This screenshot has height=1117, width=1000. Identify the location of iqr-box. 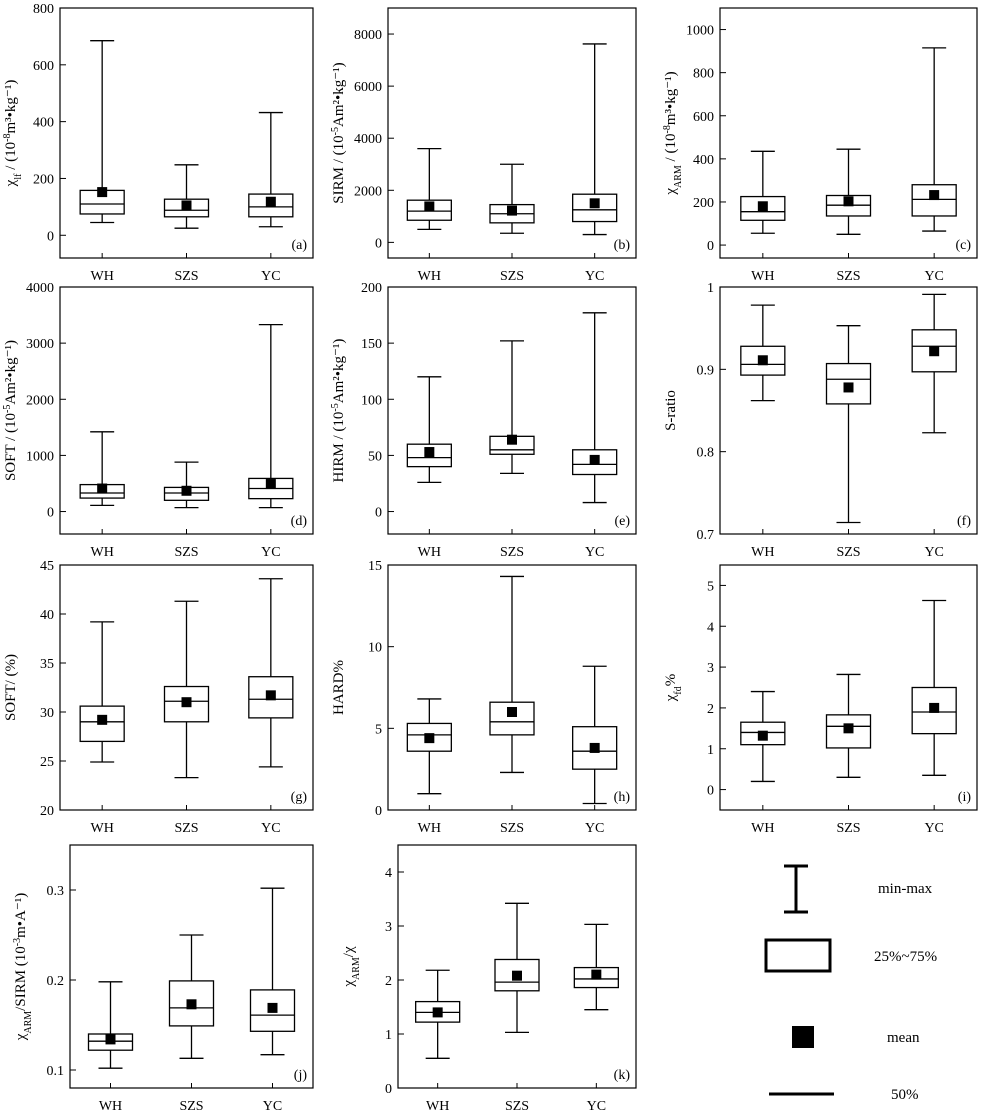
(186, 704).